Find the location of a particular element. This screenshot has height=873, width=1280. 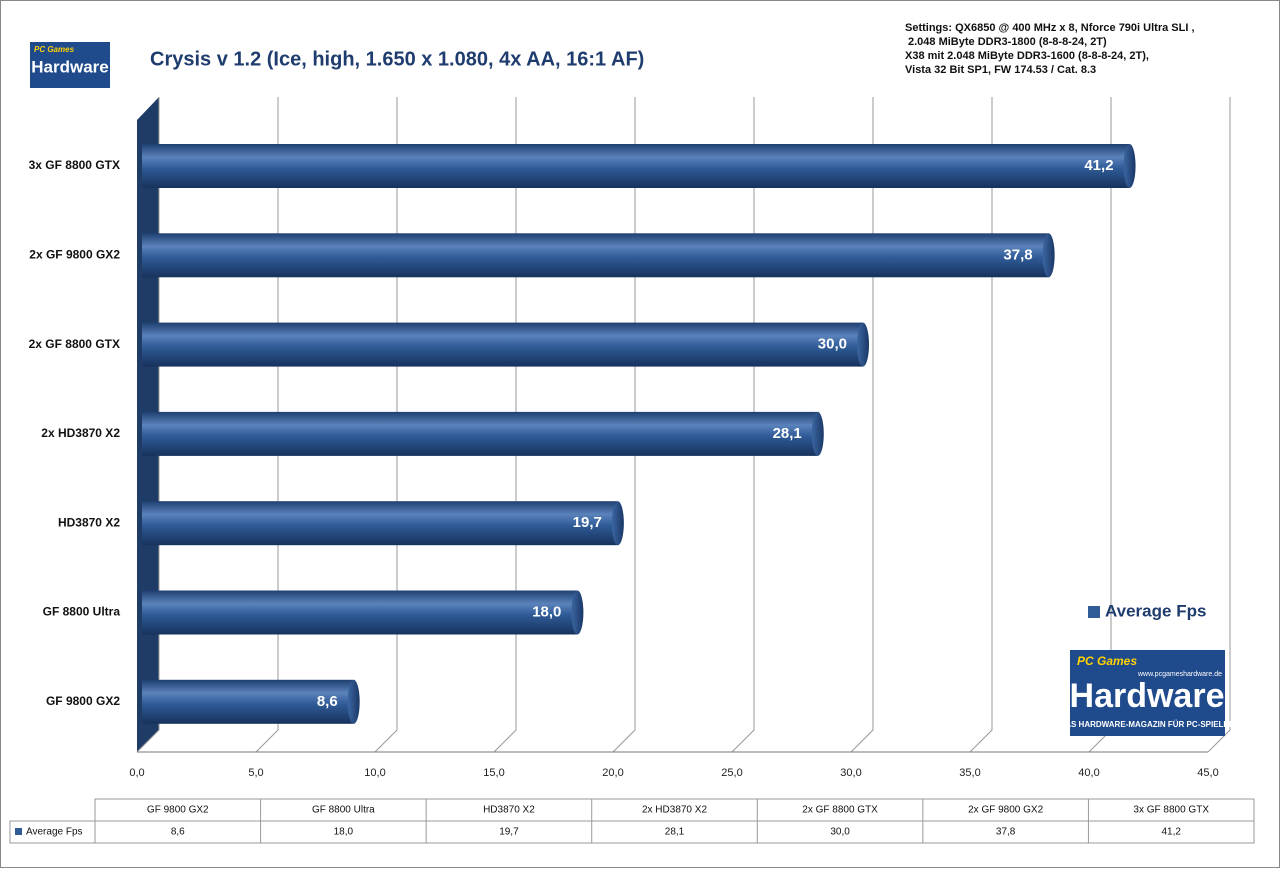

legend-label: Average Fps is located at coordinates (1155, 610).